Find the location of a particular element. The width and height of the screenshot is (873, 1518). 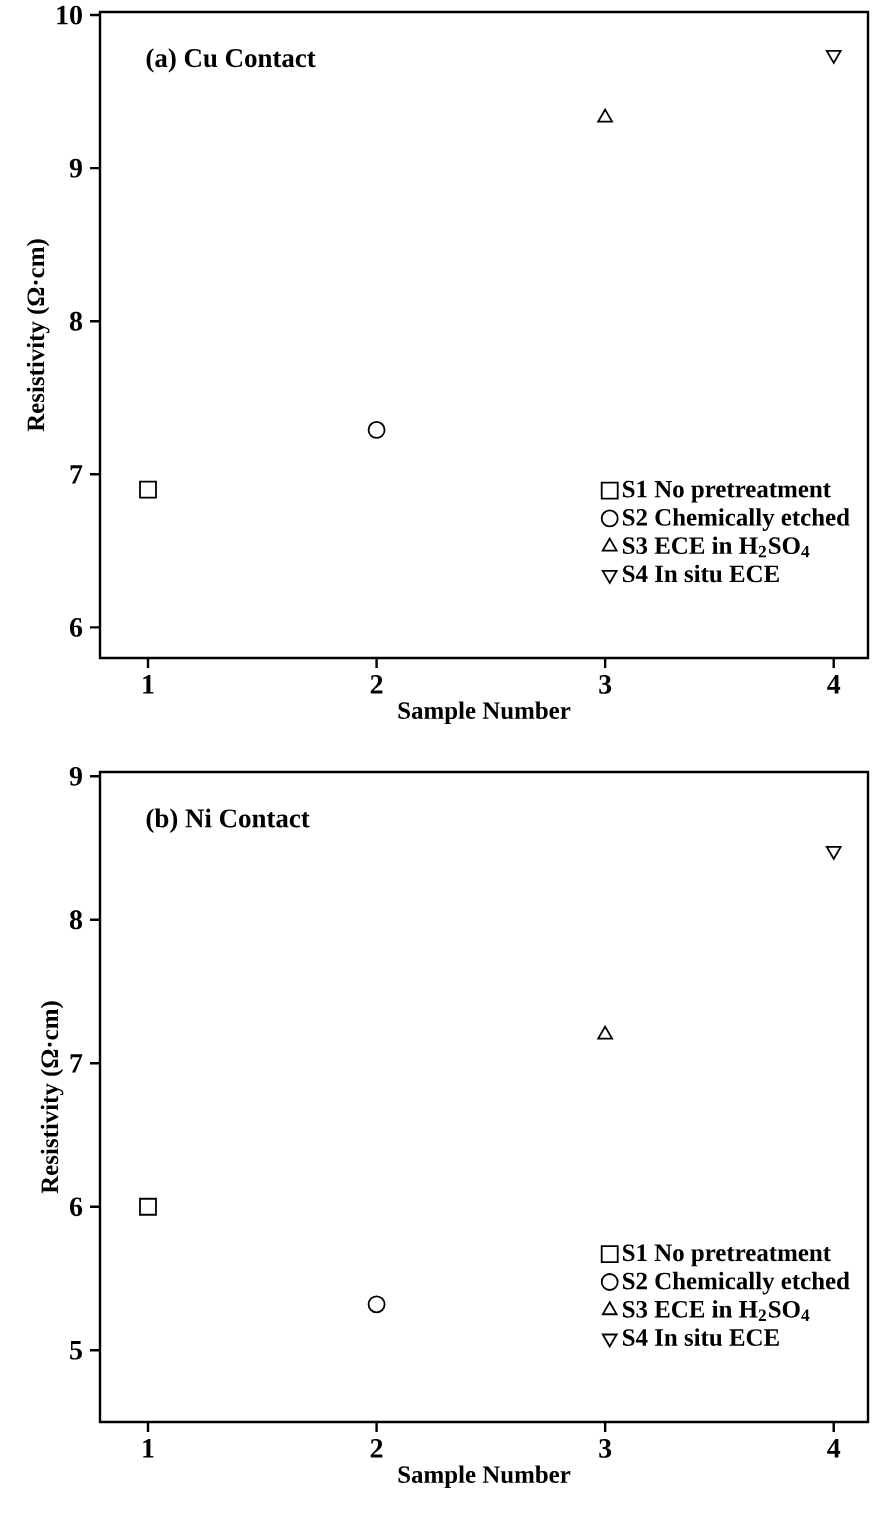

text: (a) Cu Contact is located at coordinates (231, 60).